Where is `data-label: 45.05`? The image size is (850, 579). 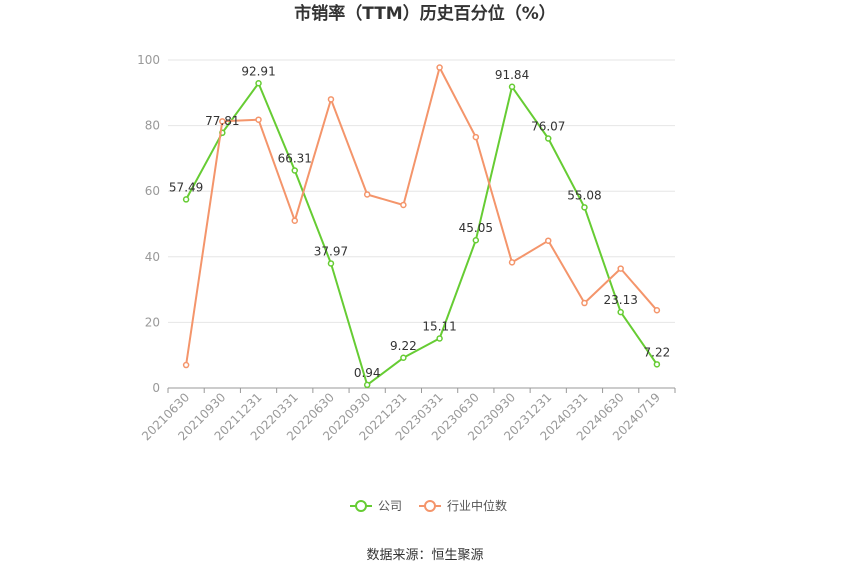
data-label: 45.05 is located at coordinates (476, 228).